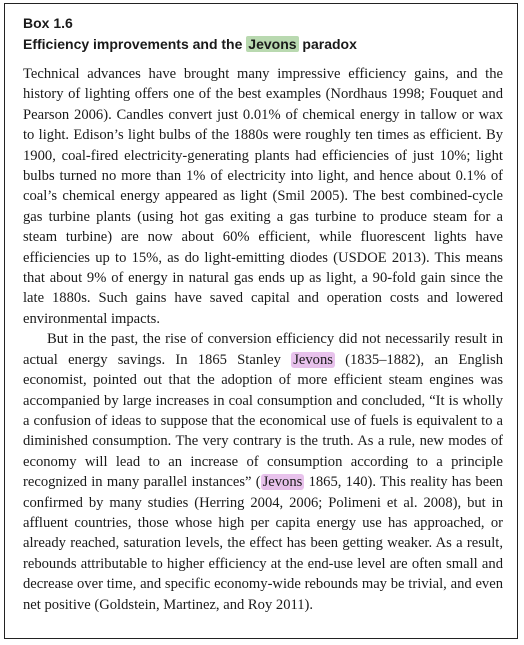 The height and width of the screenshot is (645, 524). I want to click on highlight-jevons-1: Jevons, so click(313, 359).